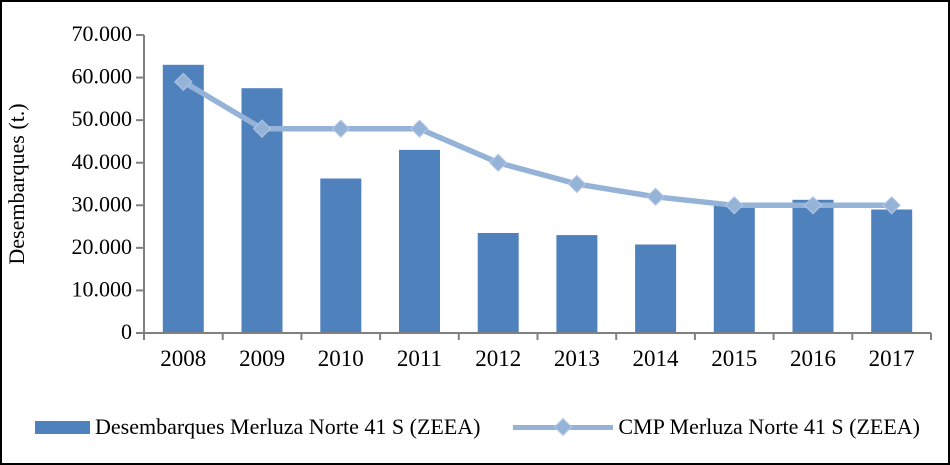 The width and height of the screenshot is (950, 465). I want to click on x-tick-label: 2009, so click(262, 358).